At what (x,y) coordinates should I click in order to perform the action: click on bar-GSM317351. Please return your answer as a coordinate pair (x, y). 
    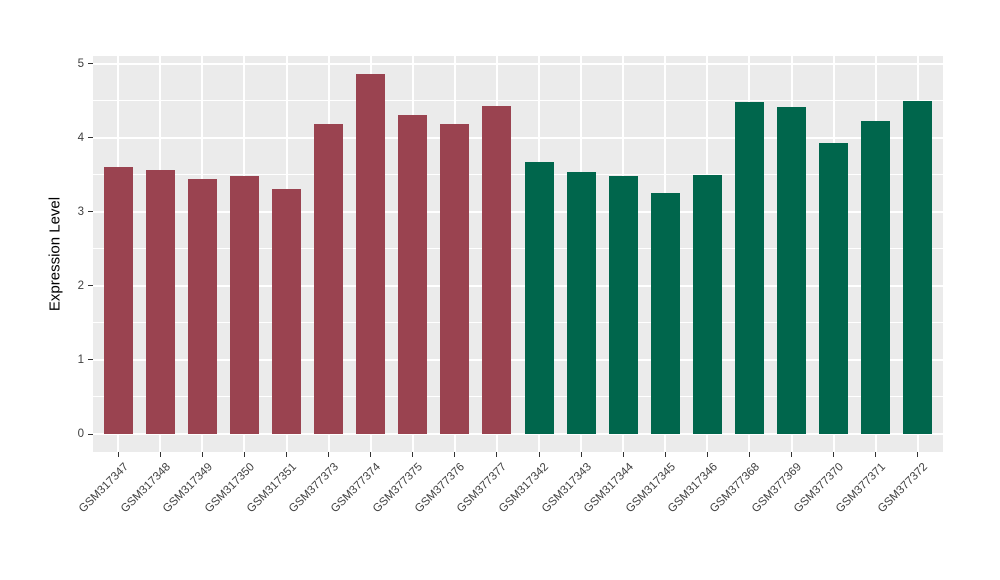
    Looking at the image, I should click on (286, 311).